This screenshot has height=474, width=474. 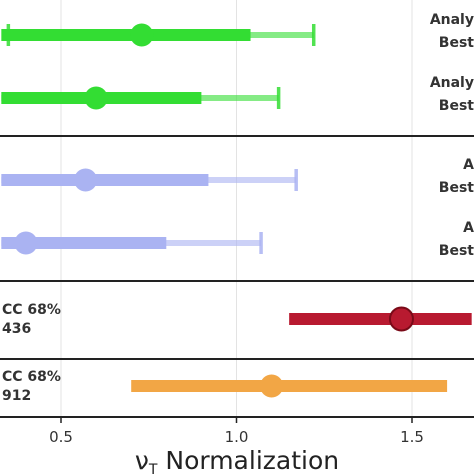 What do you see at coordinates (141, 98) in the screenshot?
I see `estimate-row-p0-r1` at bounding box center [141, 98].